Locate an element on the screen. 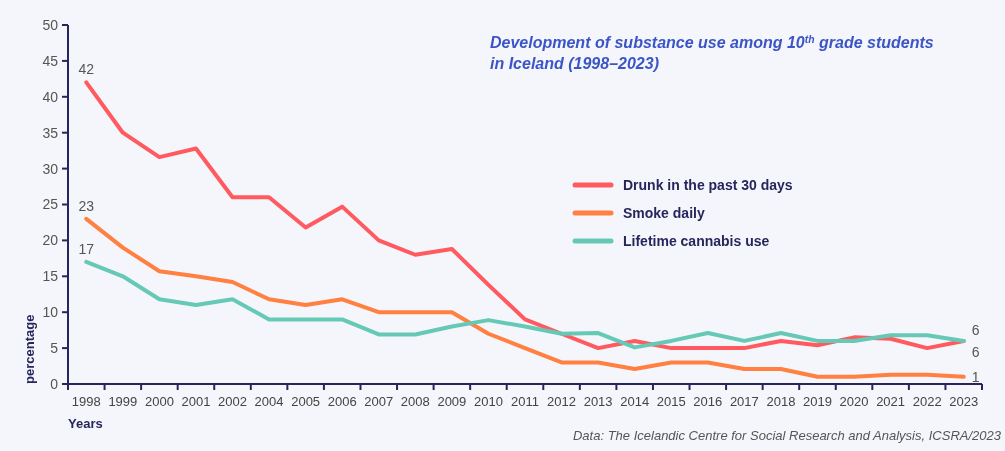 Image resolution: width=1005 pixels, height=451 pixels. x-tick-label: 2012 is located at coordinates (562, 401).